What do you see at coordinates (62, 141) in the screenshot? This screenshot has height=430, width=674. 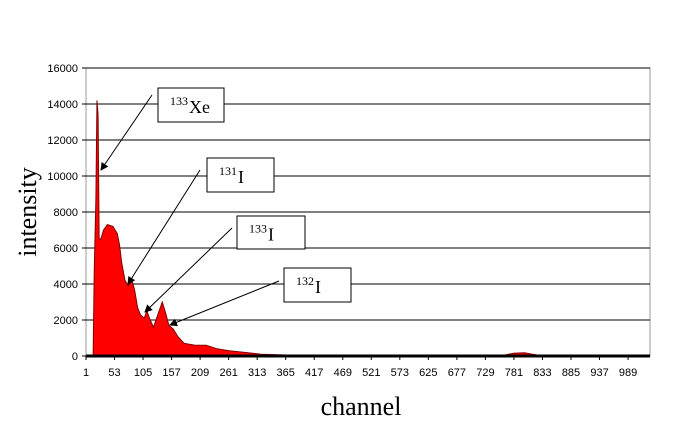 I see `y-tick-label: 12000` at bounding box center [62, 141].